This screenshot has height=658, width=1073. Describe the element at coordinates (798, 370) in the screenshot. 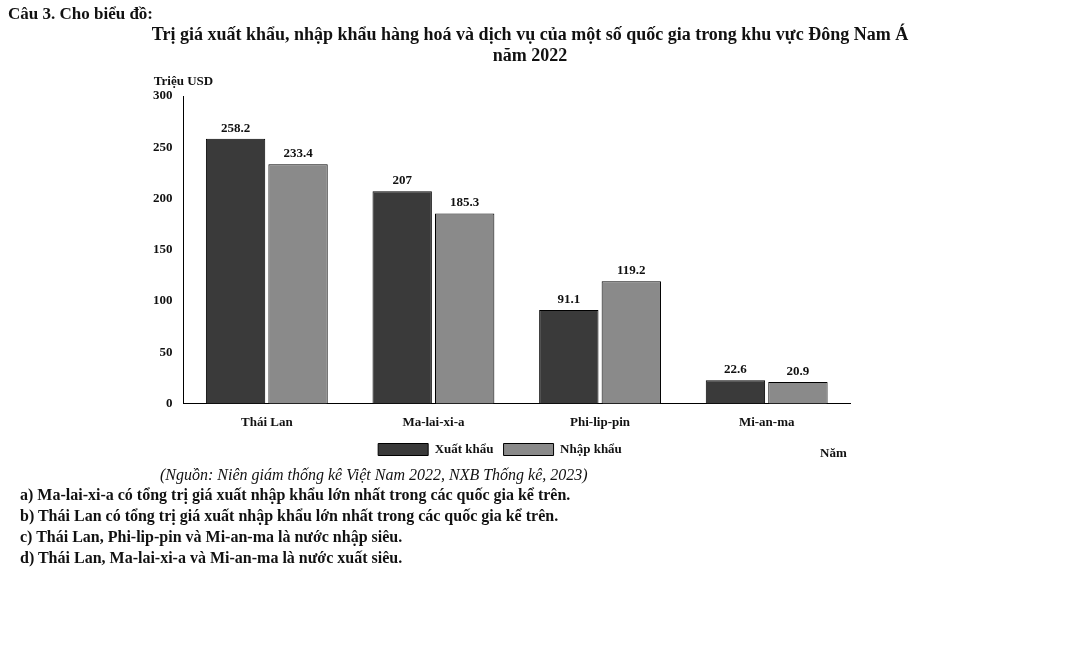

I see `data-label: 20.9` at that location.